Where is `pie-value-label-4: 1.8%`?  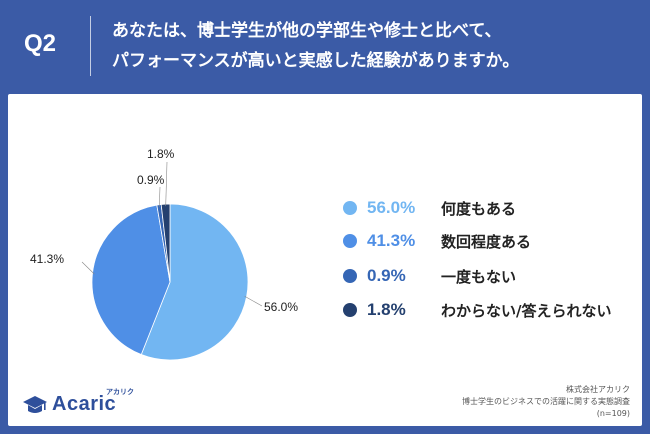 pie-value-label-4: 1.8% is located at coordinates (161, 154).